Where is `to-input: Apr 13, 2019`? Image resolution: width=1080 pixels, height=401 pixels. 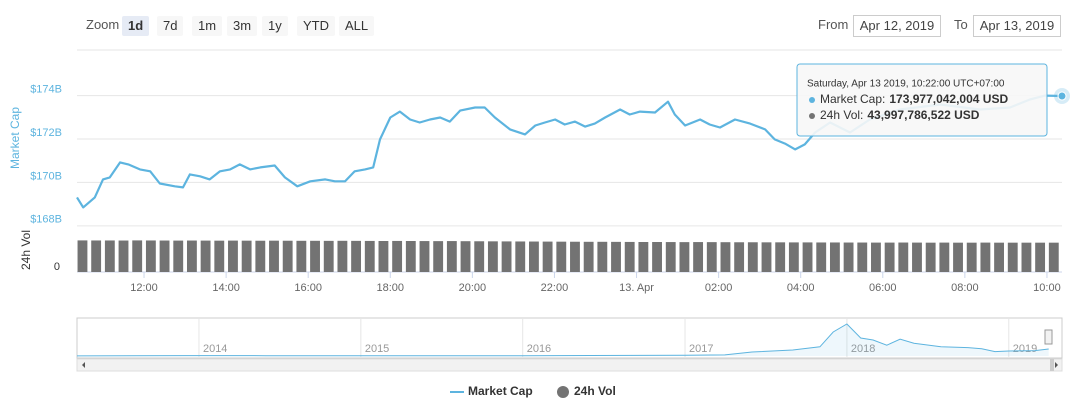 to-input: Apr 13, 2019 is located at coordinates (1017, 26).